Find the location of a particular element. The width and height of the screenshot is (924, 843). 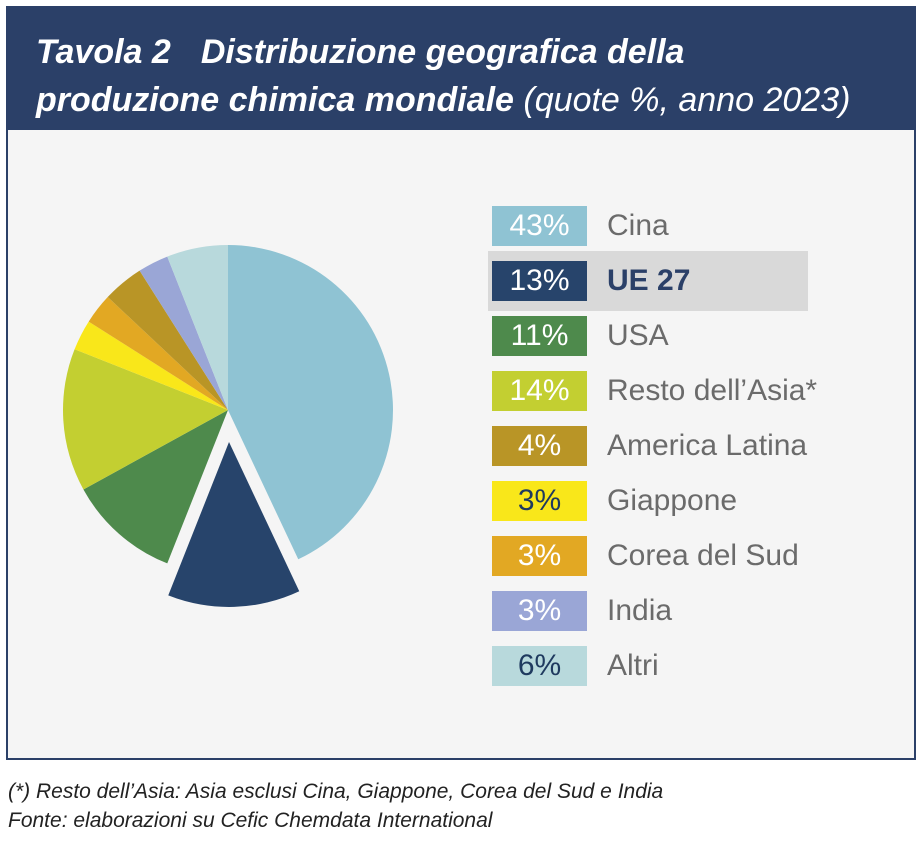

legend-label: Altri is located at coordinates (633, 665).